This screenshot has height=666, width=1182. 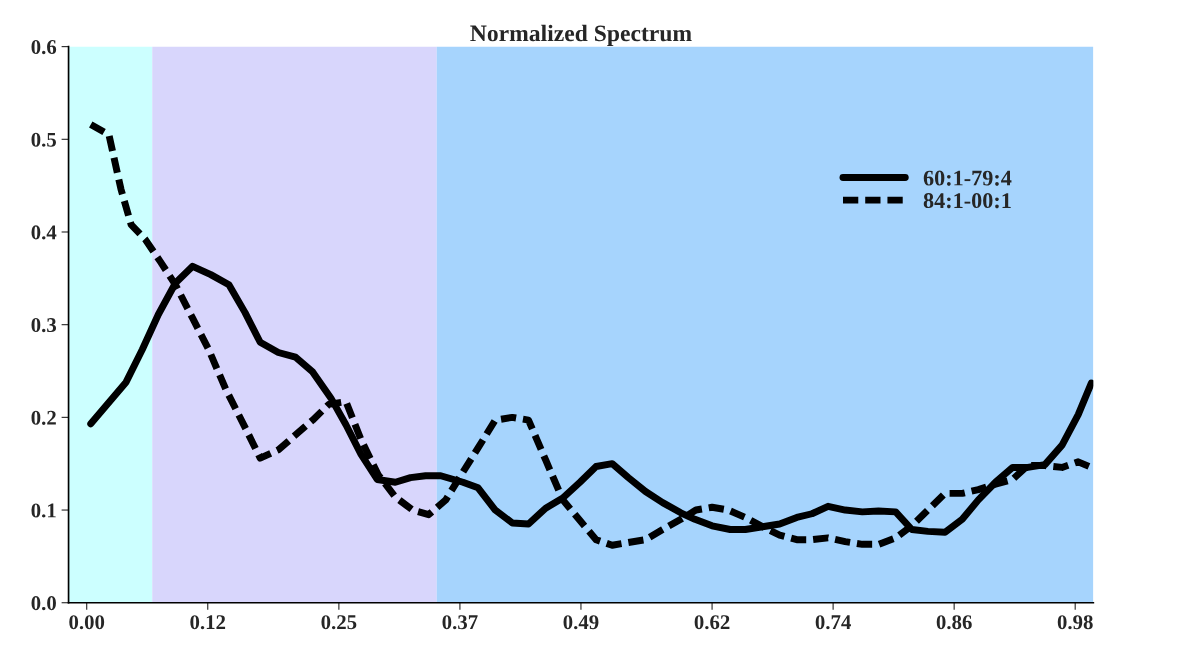 What do you see at coordinates (581, 35) in the screenshot?
I see `chart-title: Normalized Spectrum` at bounding box center [581, 35].